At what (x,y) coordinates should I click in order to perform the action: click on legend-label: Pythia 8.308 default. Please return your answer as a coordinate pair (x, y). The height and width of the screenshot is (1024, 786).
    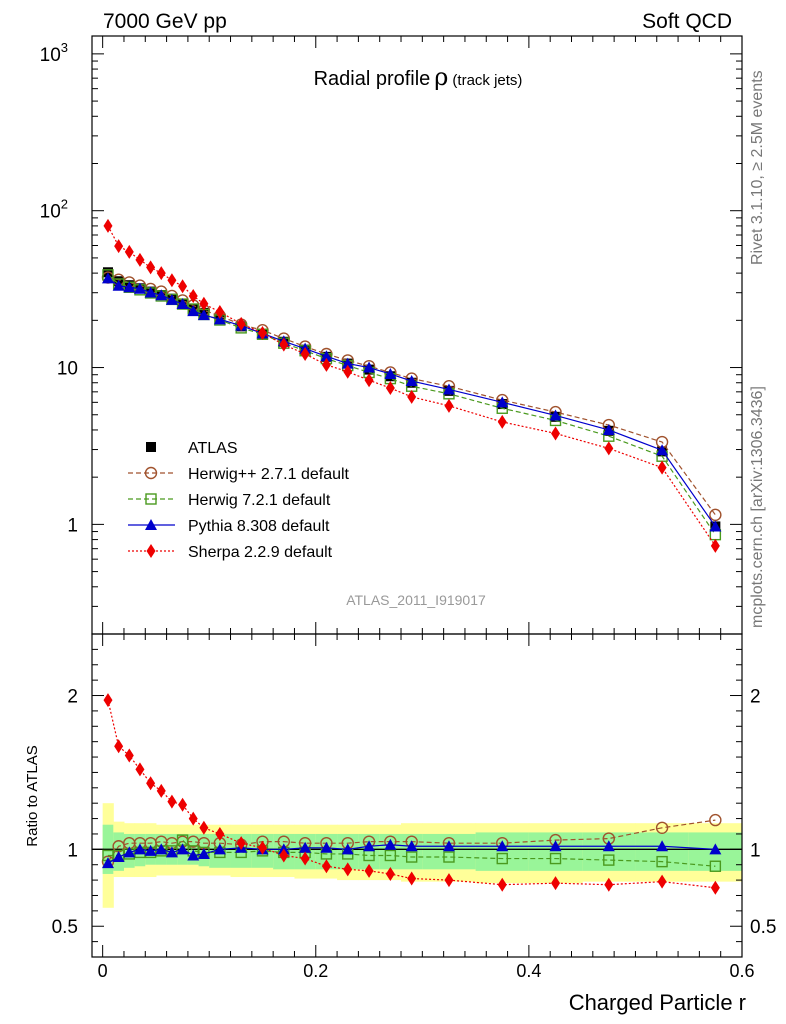
    Looking at the image, I should click on (259, 526).